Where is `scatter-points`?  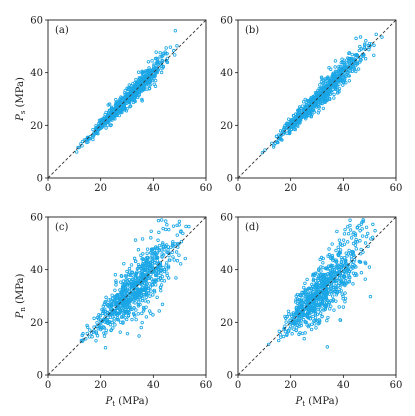
scatter-points is located at coordinates (135, 284).